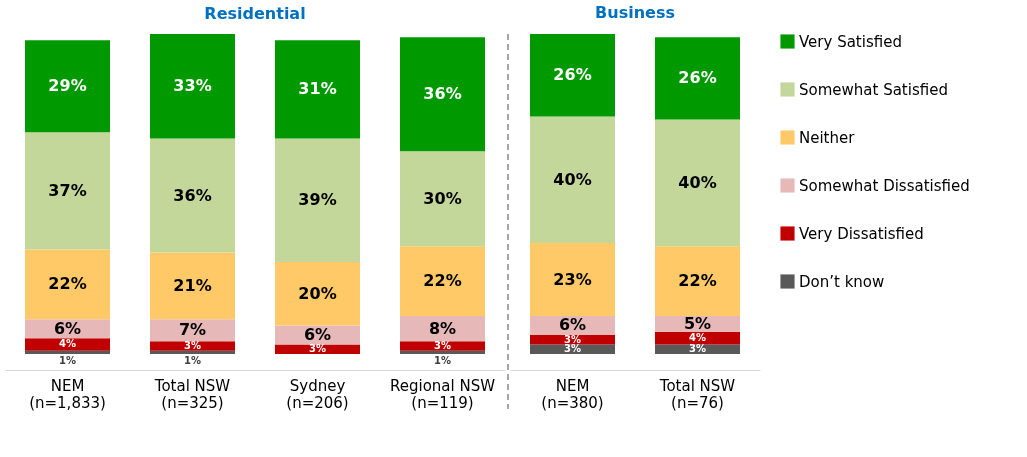 The width and height of the screenshot is (1027, 457). I want to click on legend-label: Neither, so click(827, 137).